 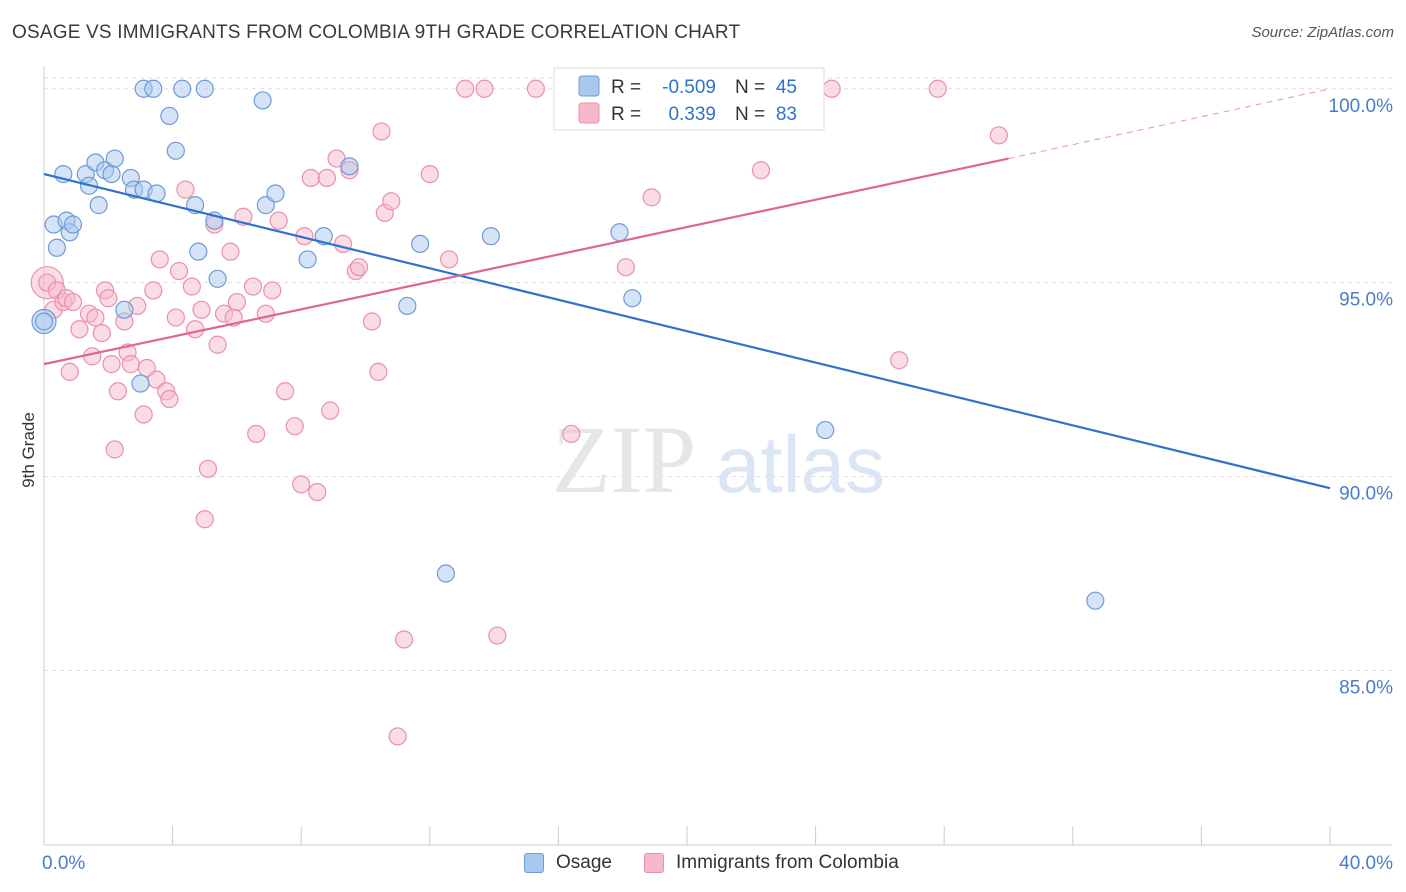 What do you see at coordinates (786, 87) in the screenshot?
I see `legend-osage-n-value: 45` at bounding box center [786, 87].